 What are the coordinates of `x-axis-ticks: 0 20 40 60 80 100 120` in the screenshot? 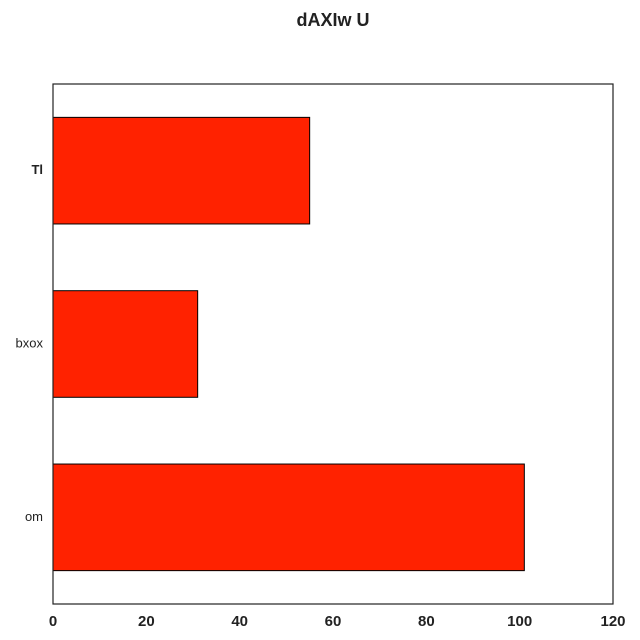 It's located at (337, 621).